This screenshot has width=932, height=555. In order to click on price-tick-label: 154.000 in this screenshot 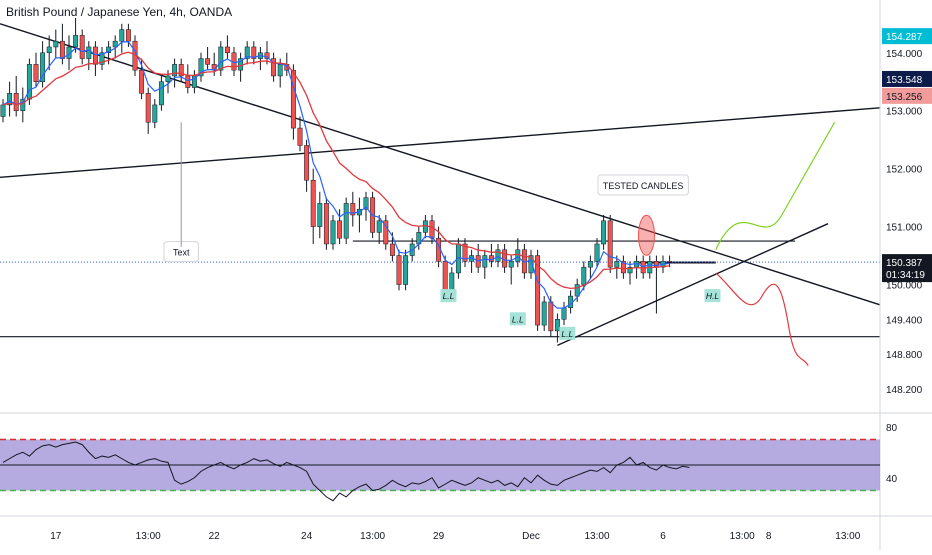, I will do `click(904, 54)`.